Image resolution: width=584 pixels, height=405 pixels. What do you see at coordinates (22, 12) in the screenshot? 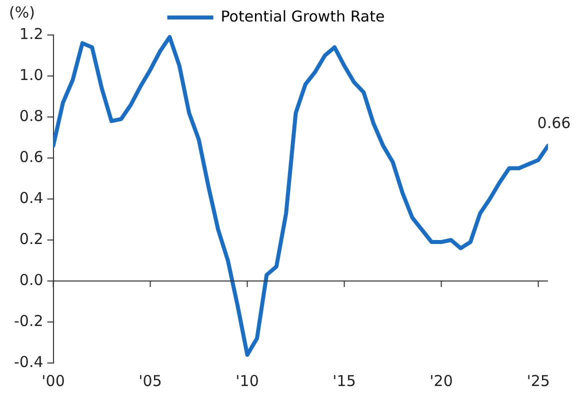
I see `y-axis-title: (%)` at bounding box center [22, 12].